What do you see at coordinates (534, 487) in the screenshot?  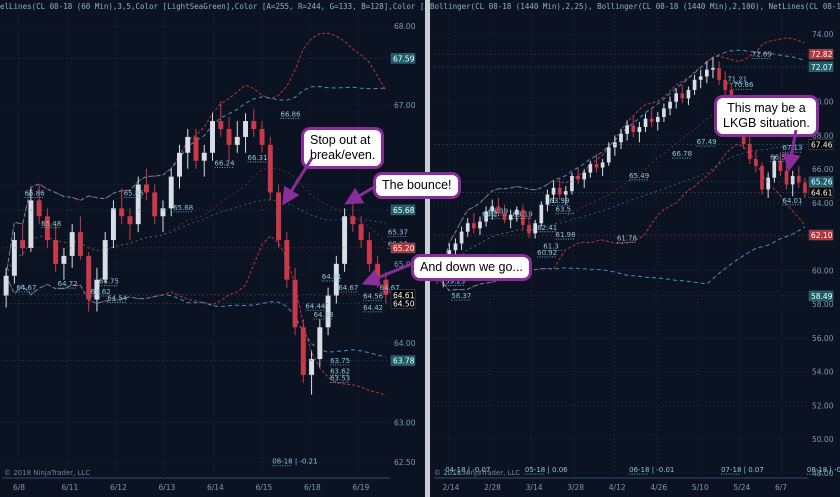 I see `x-axis-tick-label: 3/14` at bounding box center [534, 487].